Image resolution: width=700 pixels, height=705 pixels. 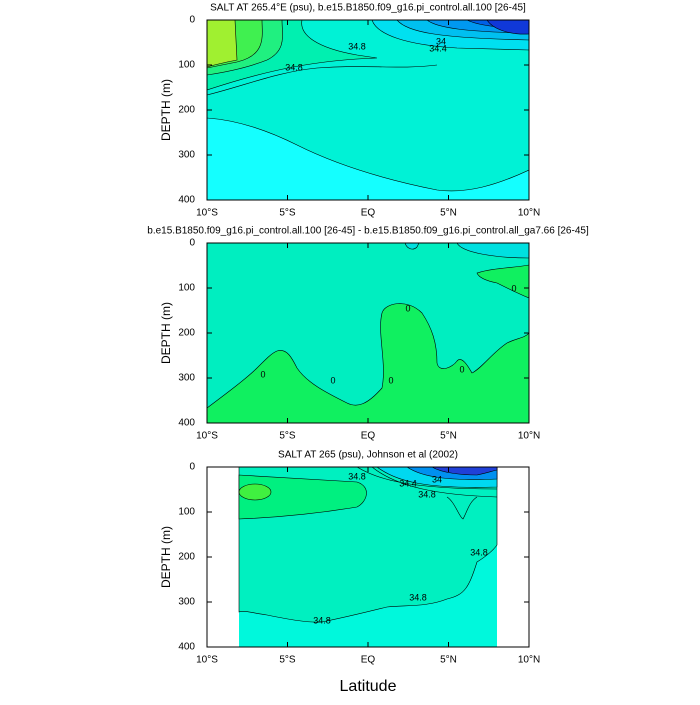 I want to click on x-axis-label: Latitude, so click(x=368, y=686).